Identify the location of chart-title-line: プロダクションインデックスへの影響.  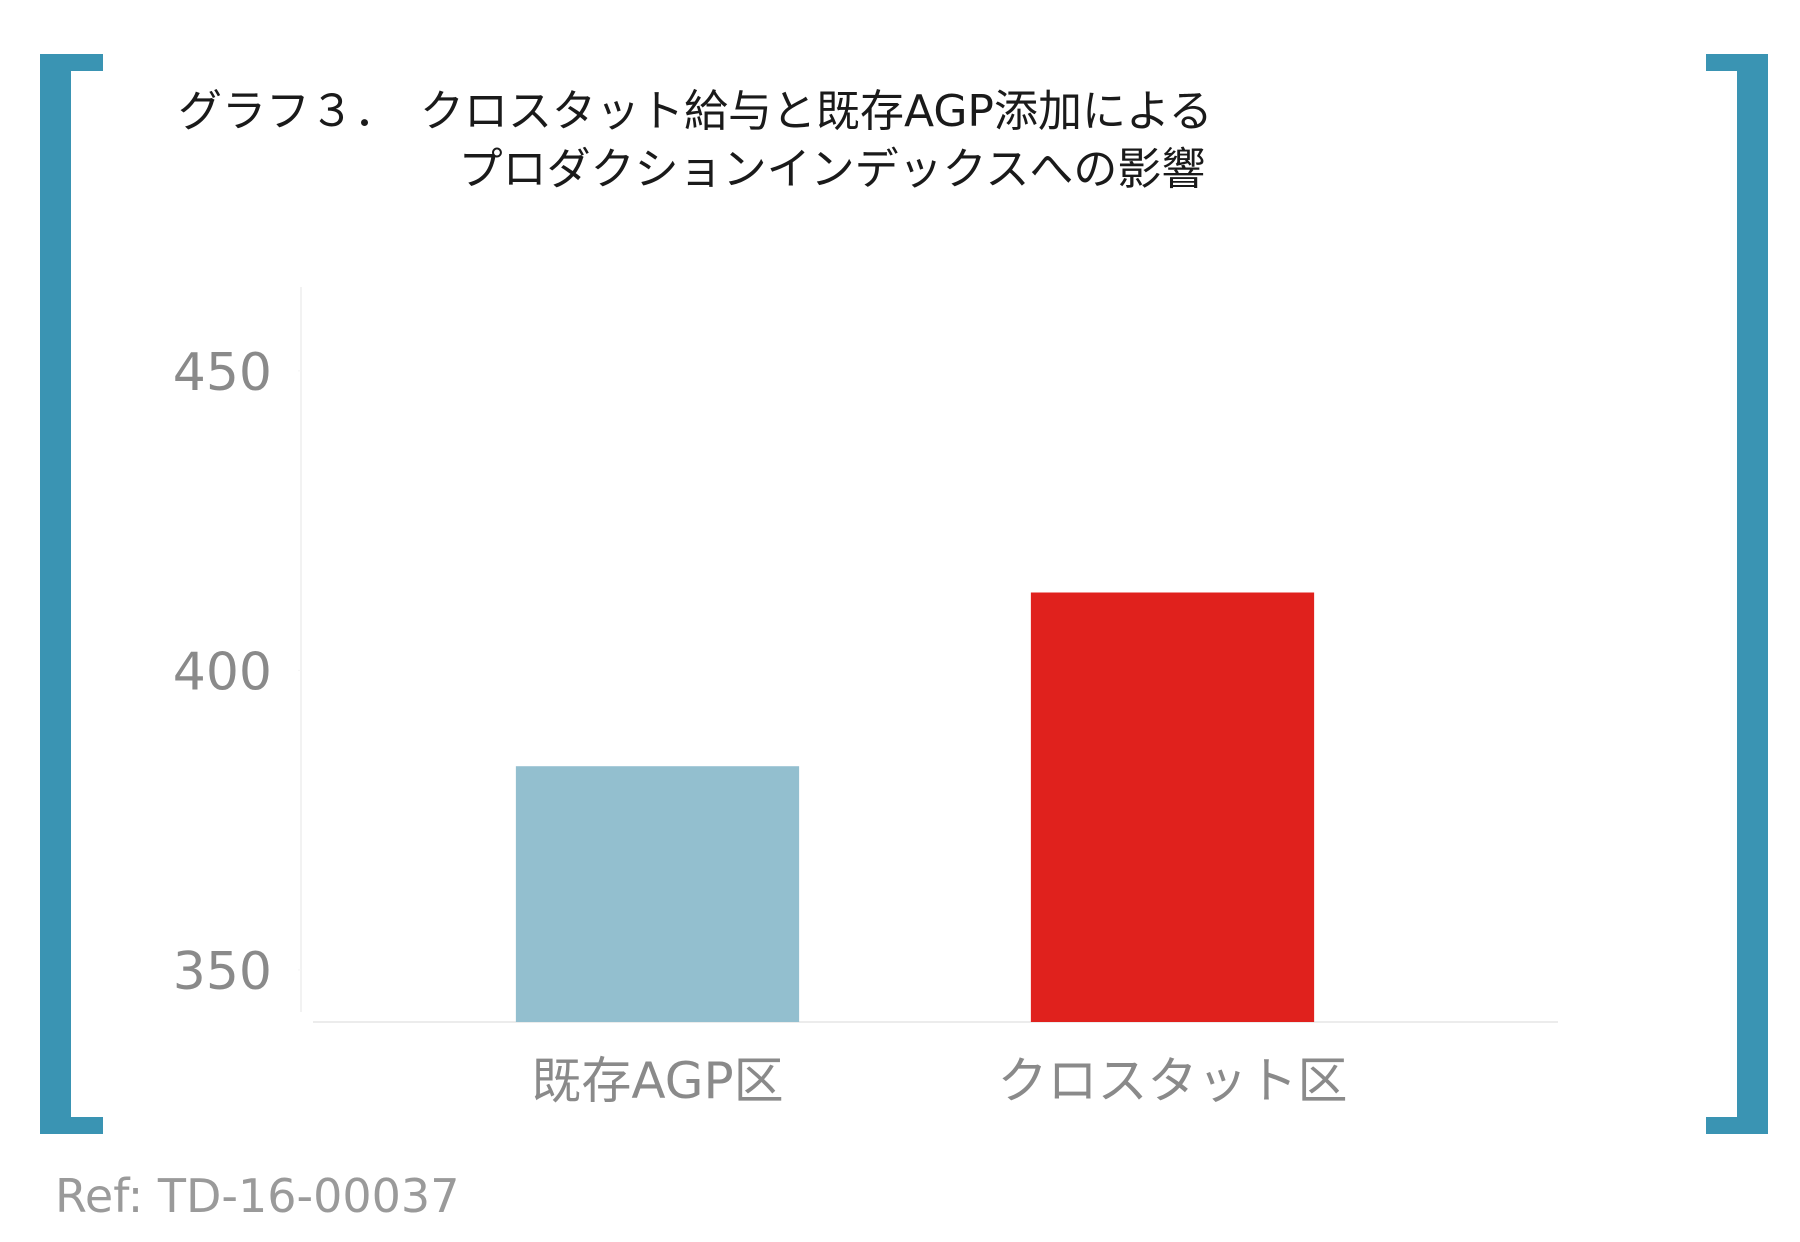
(832, 169).